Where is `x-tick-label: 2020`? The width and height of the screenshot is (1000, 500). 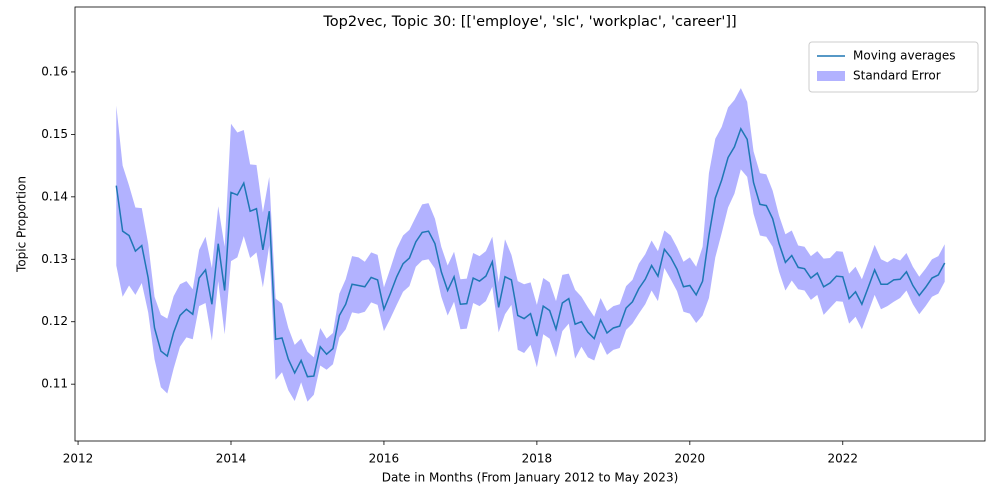 x-tick-label: 2020 is located at coordinates (690, 459).